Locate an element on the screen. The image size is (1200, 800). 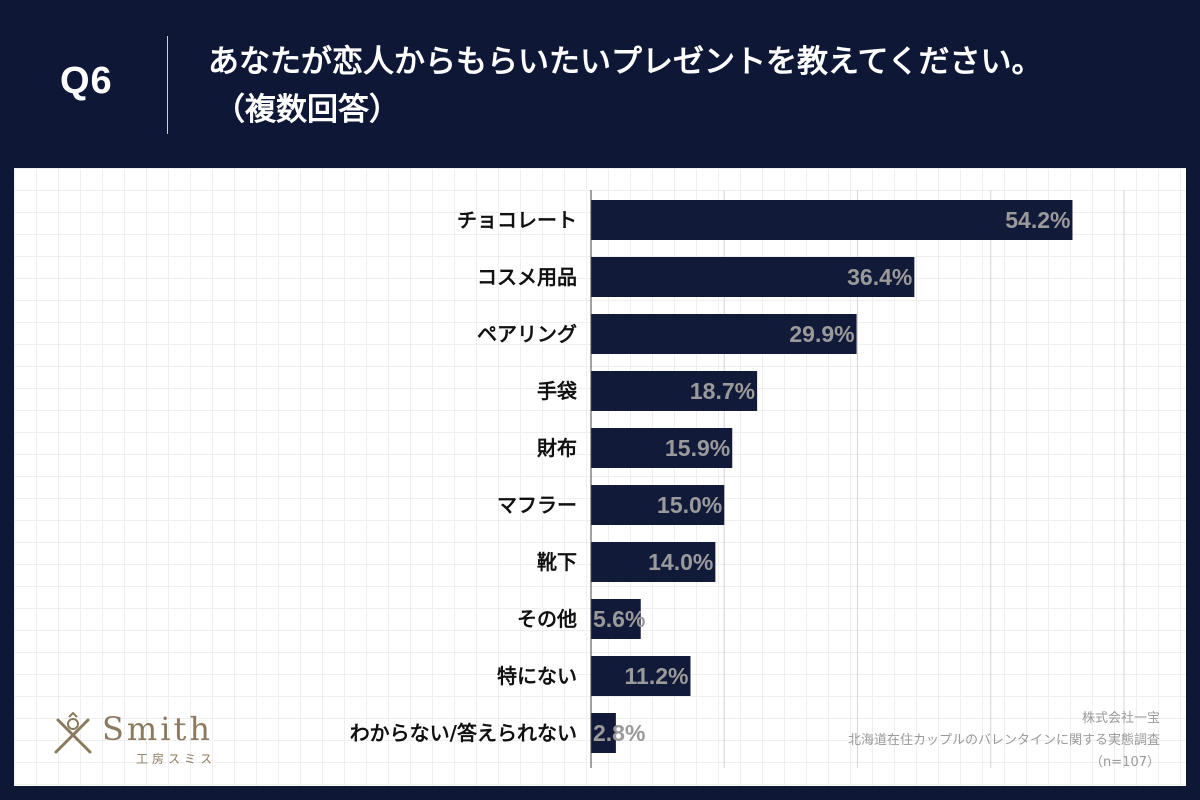
header-divider is located at coordinates (167, 85).